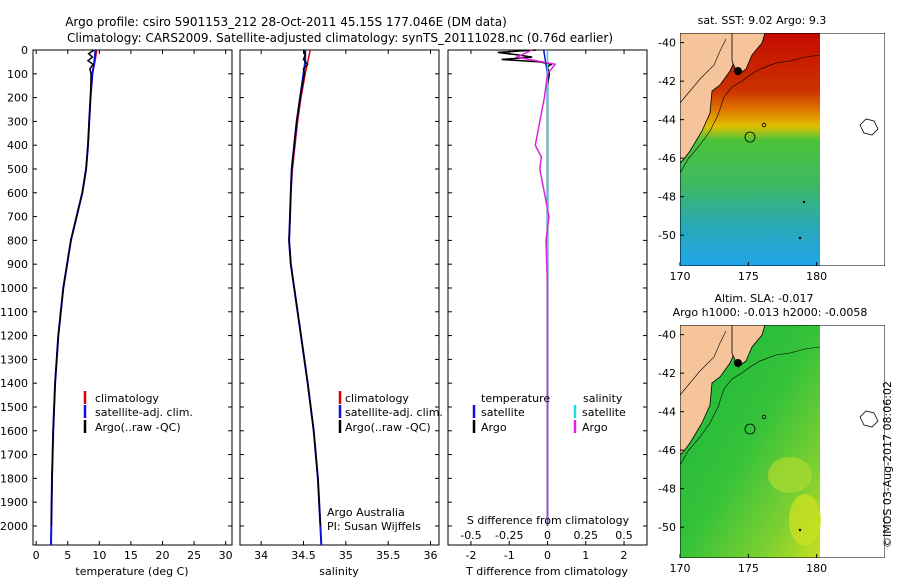 The height and width of the screenshot is (580, 900). Describe the element at coordinates (194, 555) in the screenshot. I see `x-tick-label: 25` at that location.